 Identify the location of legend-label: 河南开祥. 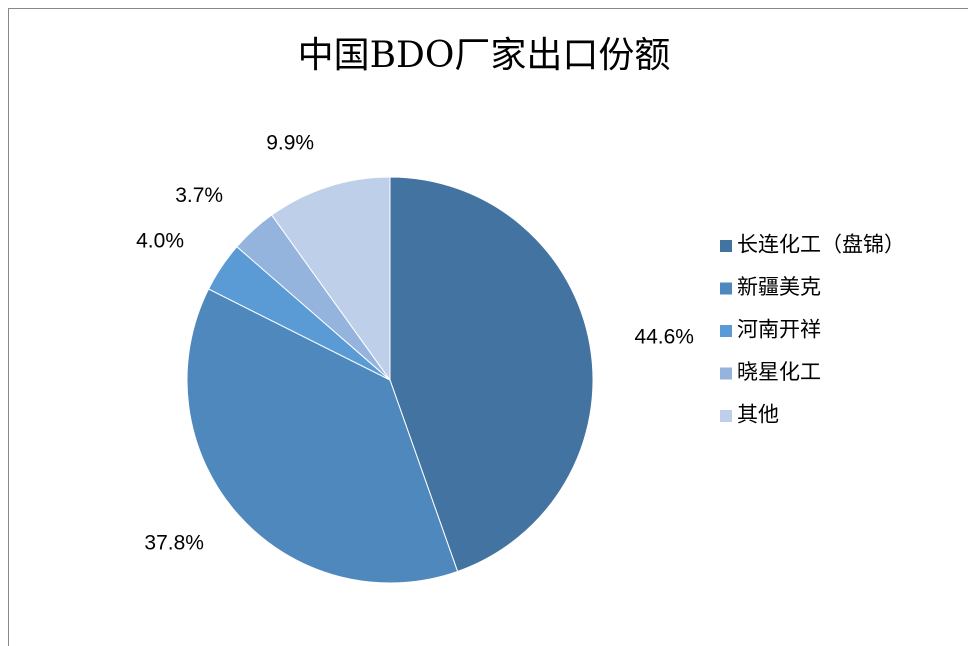
(779, 330).